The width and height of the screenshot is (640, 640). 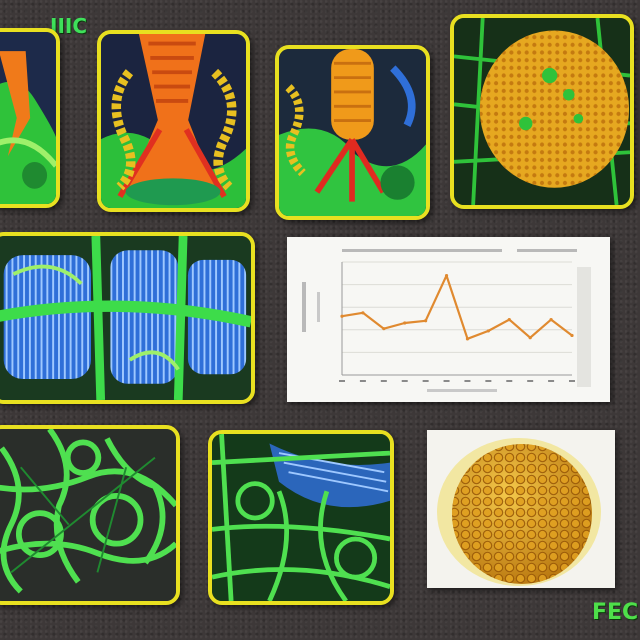 I want to click on line-chart-card, so click(x=448, y=319).